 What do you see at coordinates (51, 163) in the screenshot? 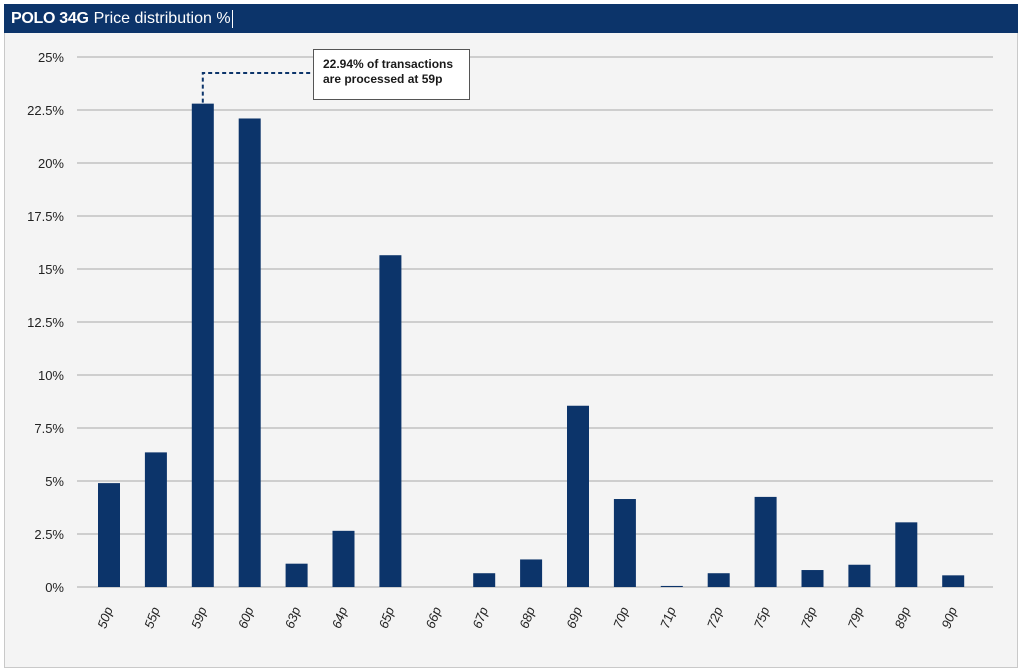
I see `y-tick-label: 20%` at bounding box center [51, 163].